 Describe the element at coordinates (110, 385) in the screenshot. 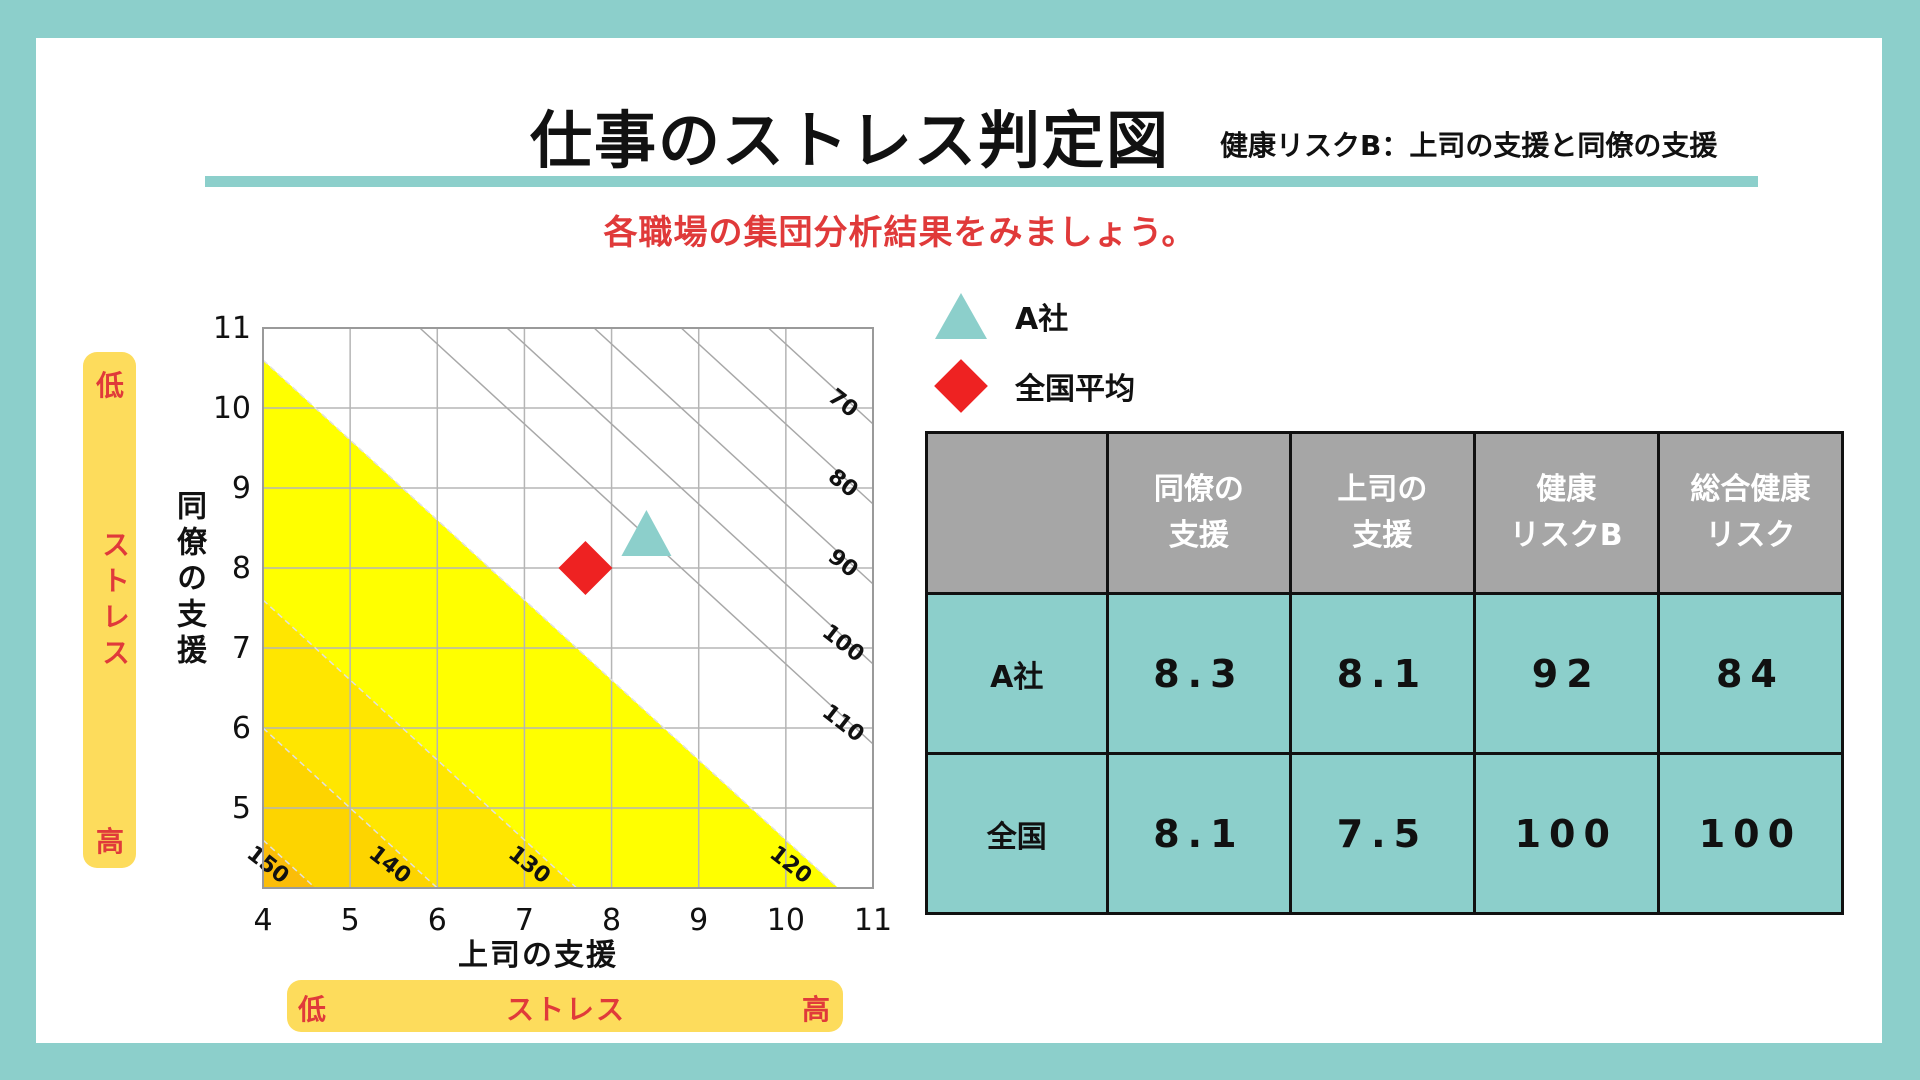

I see `stress-low-label-vertical: 低` at that location.